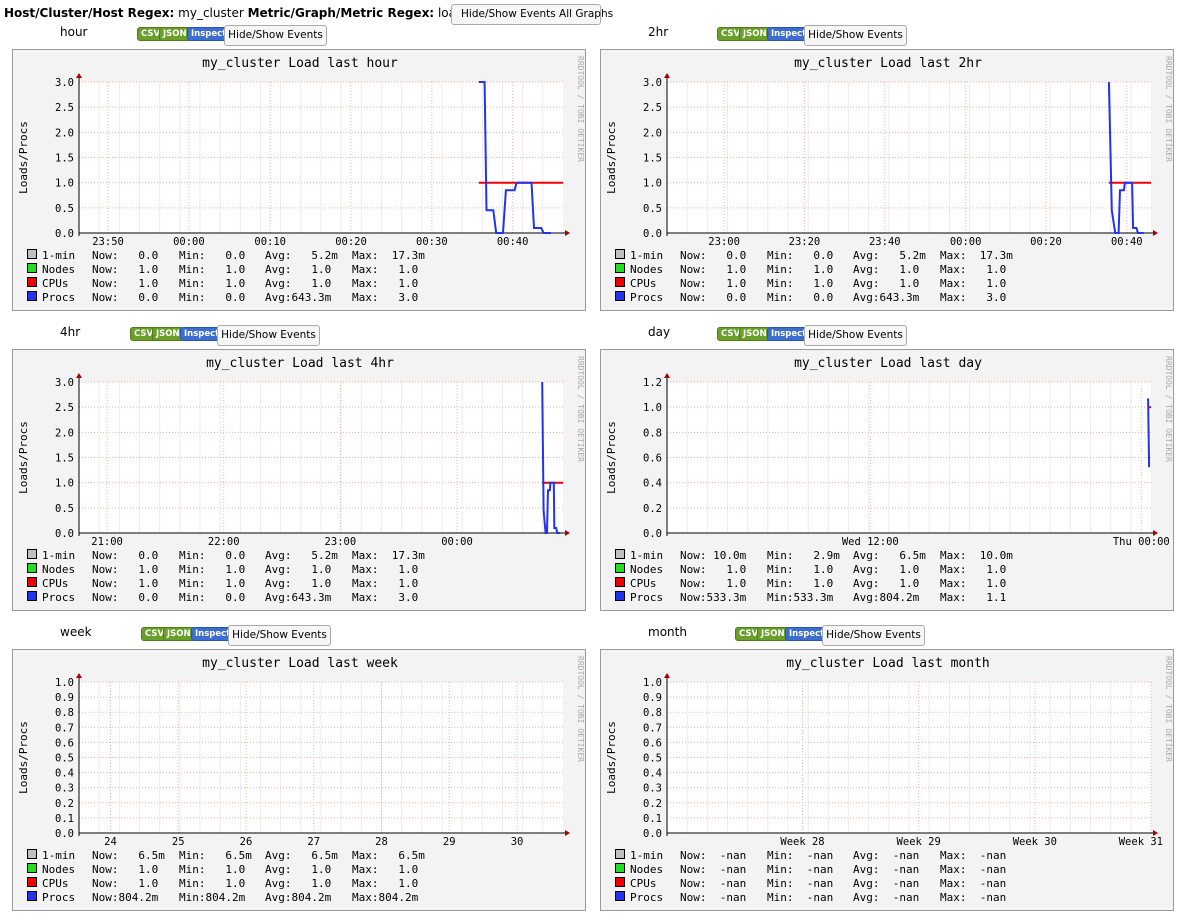 Image resolution: width=1182 pixels, height=919 pixels. What do you see at coordinates (973, 869) in the screenshot?
I see `legend-value: Max: -nan` at bounding box center [973, 869].